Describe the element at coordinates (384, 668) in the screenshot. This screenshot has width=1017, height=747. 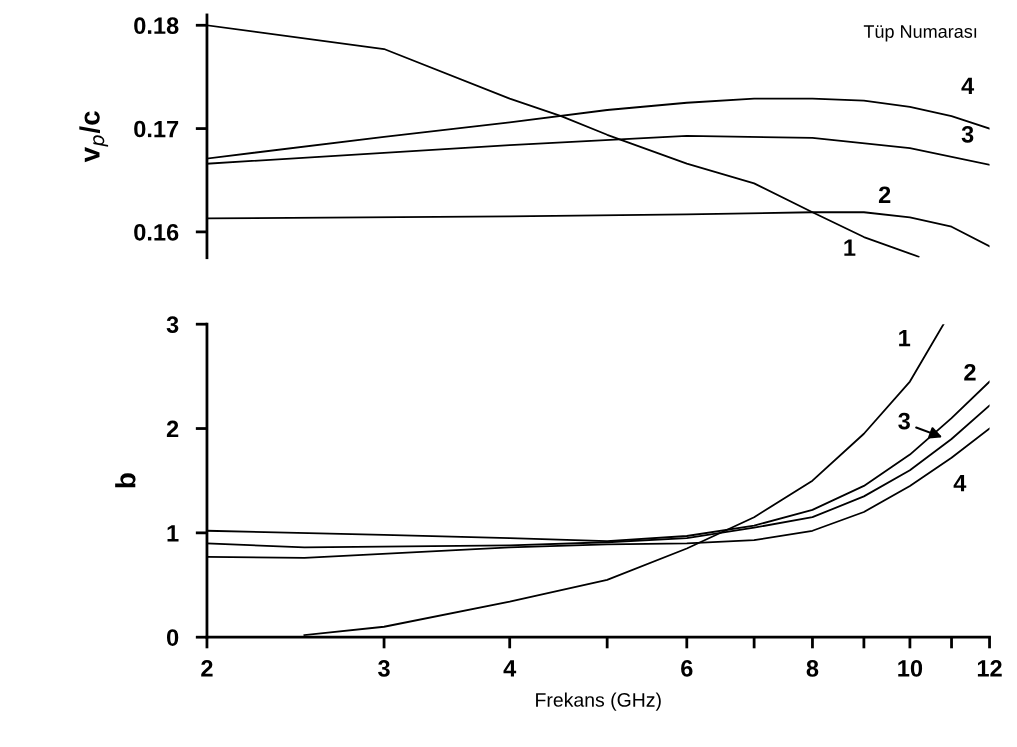
I see `x-tick-label: 3` at that location.